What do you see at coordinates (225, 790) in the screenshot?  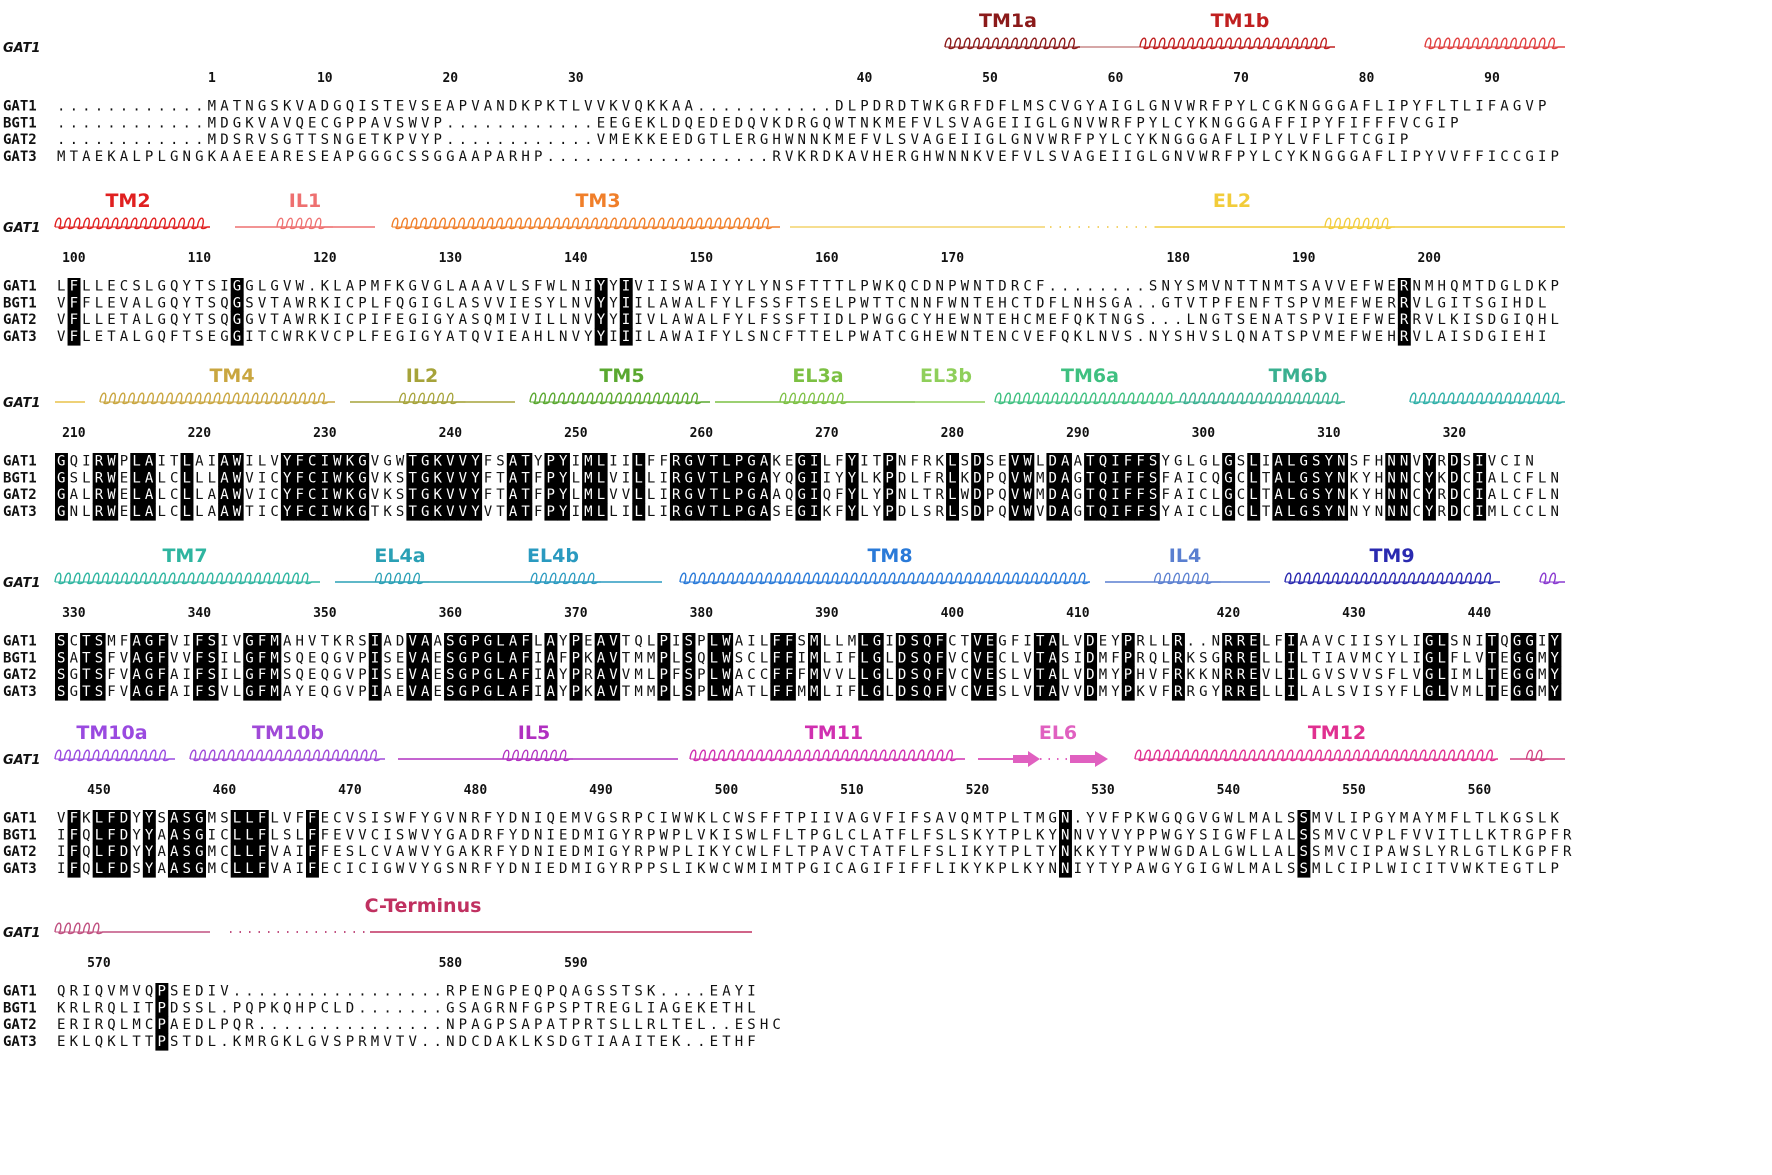 I see `ruler-number: 460` at bounding box center [225, 790].